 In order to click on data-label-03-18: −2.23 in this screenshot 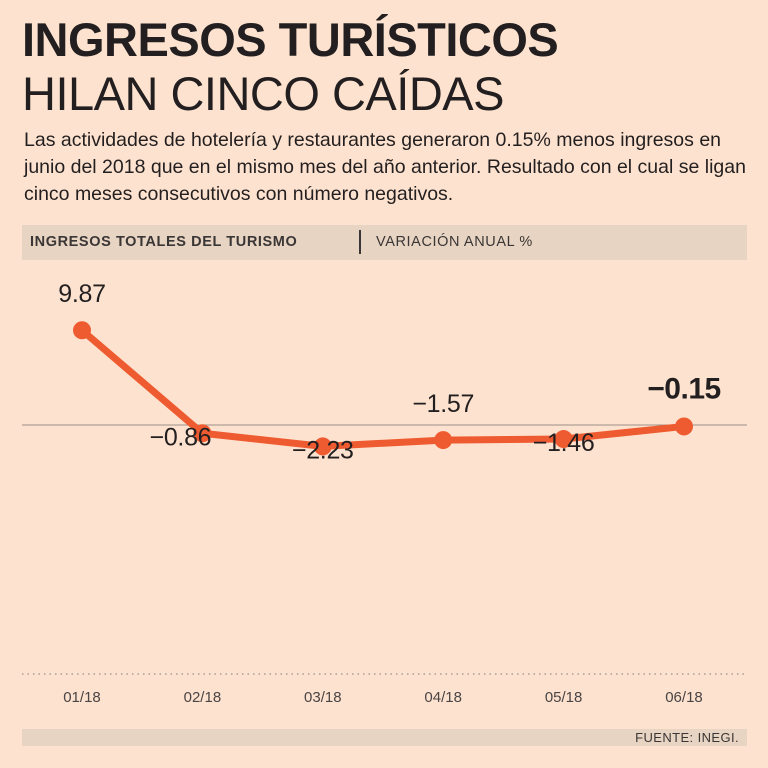, I will do `click(323, 450)`.